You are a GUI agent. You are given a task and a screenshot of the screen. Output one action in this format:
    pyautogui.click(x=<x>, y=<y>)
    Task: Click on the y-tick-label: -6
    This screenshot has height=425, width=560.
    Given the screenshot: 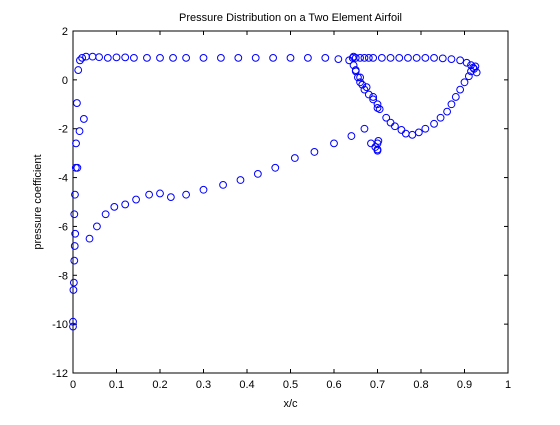 What is the action you would take?
    pyautogui.click(x=63, y=227)
    